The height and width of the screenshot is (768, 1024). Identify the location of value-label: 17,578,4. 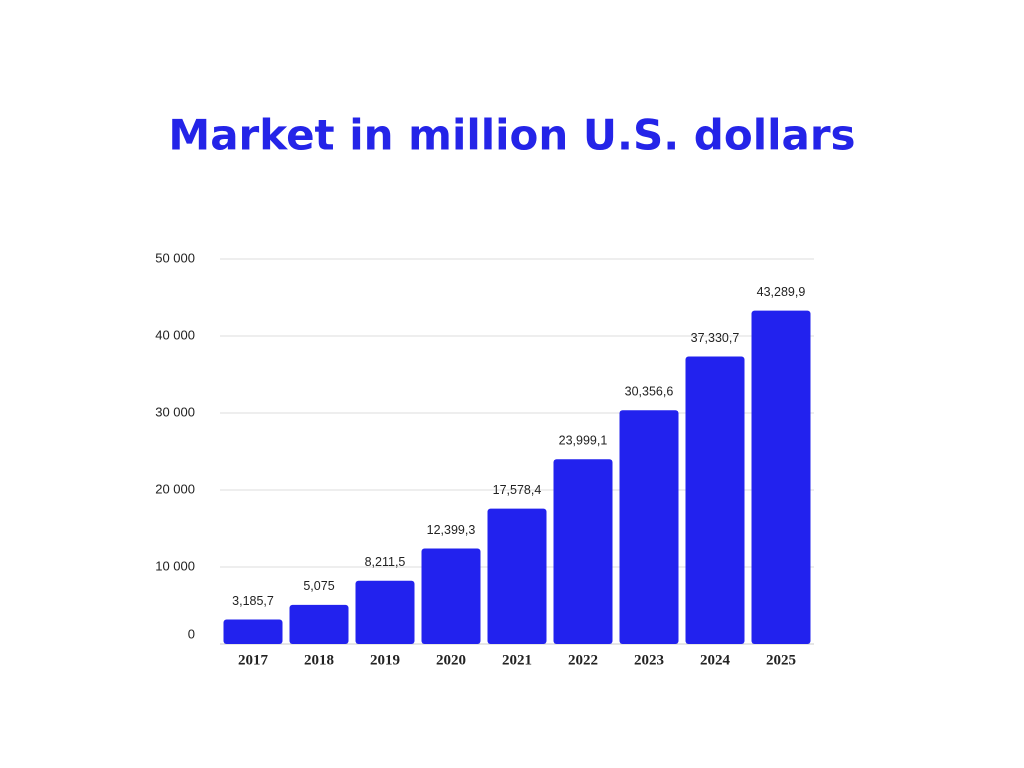
(517, 490).